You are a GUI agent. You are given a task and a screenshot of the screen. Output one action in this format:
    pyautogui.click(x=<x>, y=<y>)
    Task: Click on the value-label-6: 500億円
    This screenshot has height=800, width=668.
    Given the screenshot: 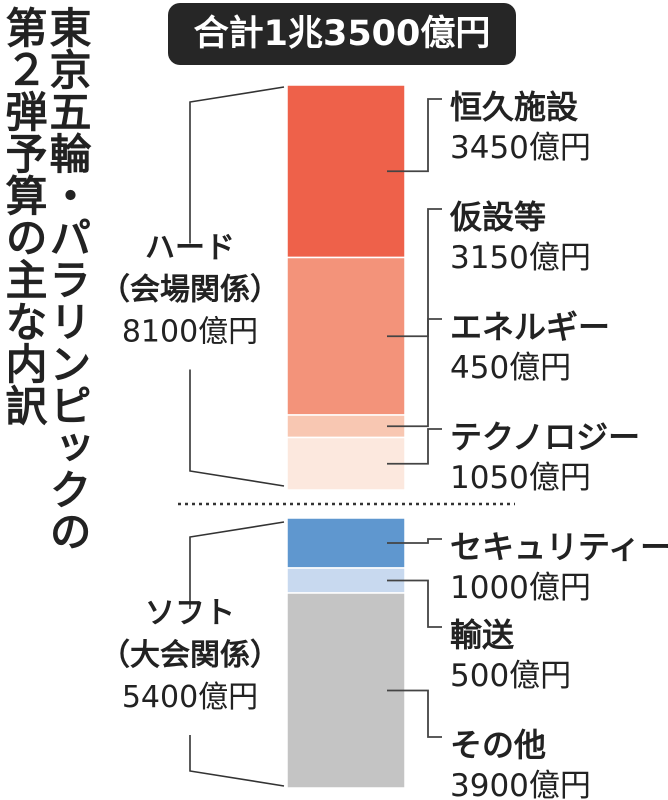 What is the action you would take?
    pyautogui.click(x=510, y=676)
    